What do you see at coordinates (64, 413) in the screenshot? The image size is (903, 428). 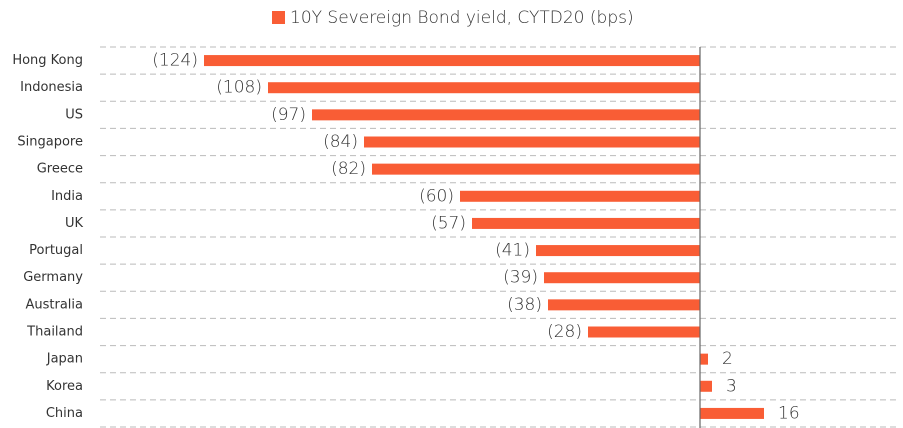 I see `y-tick-label: China` at bounding box center [64, 413].